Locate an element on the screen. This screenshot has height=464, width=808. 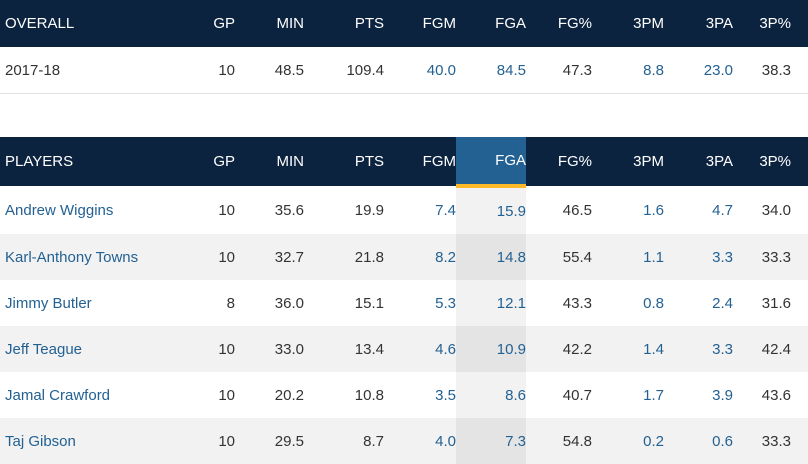
cell-fg-pct: 42.2 is located at coordinates (559, 349).